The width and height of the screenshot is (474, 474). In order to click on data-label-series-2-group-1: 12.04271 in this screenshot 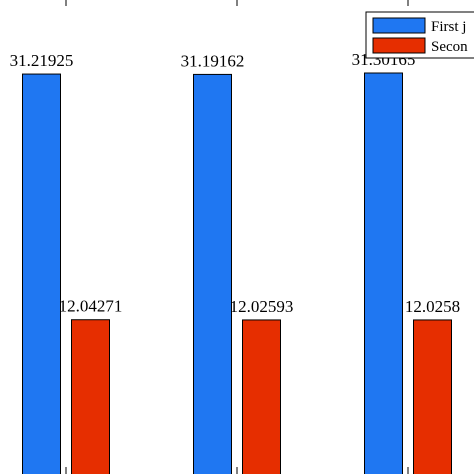, I will do `click(91, 306)`.